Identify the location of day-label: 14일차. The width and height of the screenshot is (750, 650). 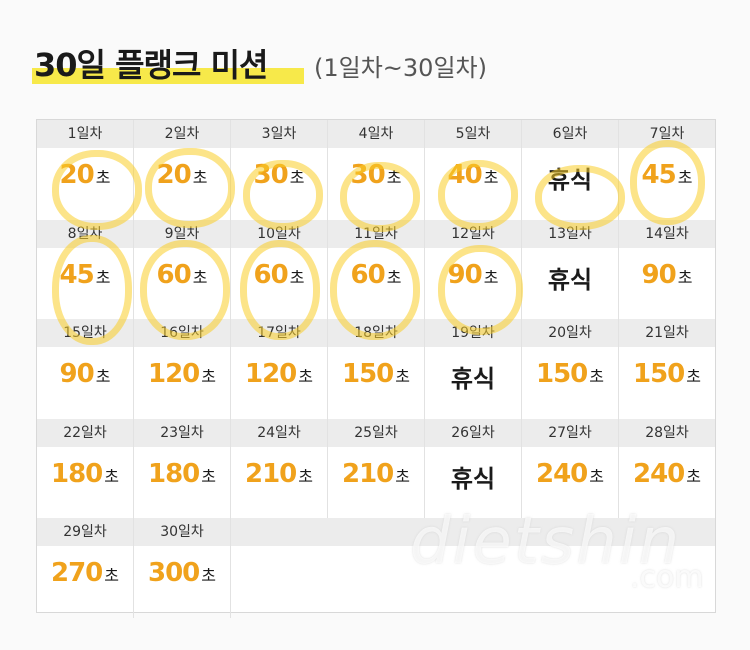
(667, 233).